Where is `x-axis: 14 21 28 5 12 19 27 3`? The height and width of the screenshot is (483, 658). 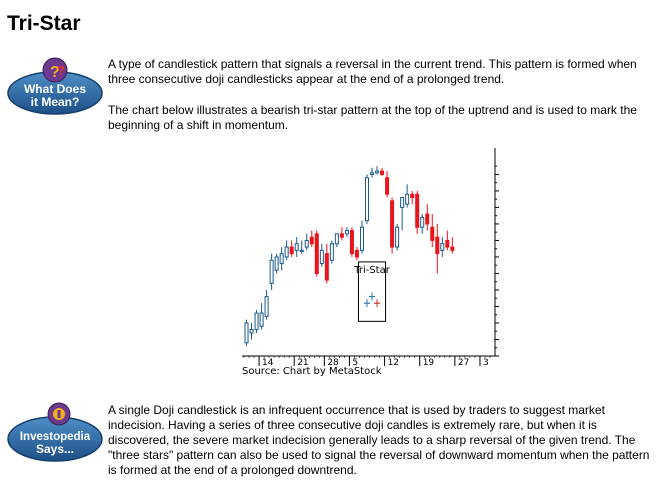 x-axis: 14 21 28 5 12 19 27 3 is located at coordinates (367, 362).